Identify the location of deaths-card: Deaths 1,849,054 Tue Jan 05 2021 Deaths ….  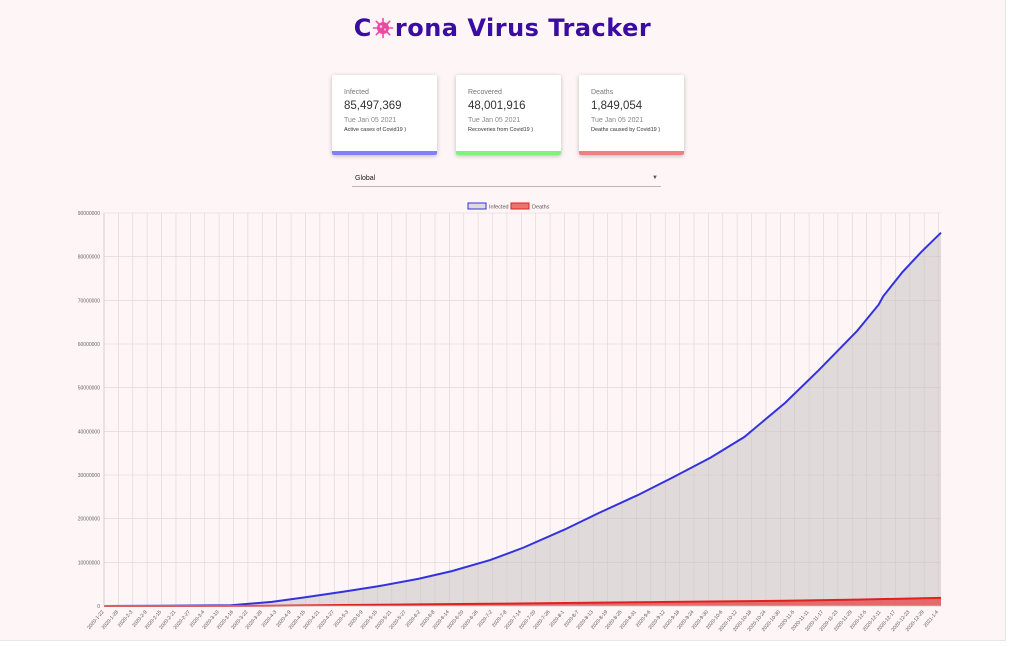
(631, 115).